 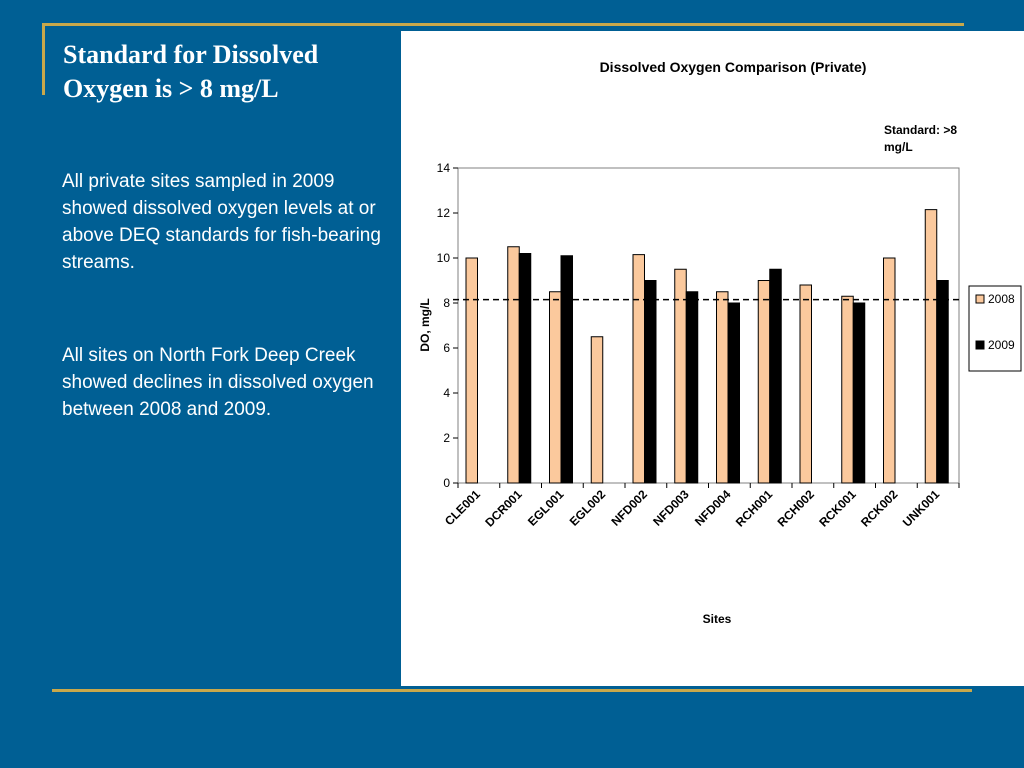 I want to click on bar-2008-NFD004, so click(x=722, y=387).